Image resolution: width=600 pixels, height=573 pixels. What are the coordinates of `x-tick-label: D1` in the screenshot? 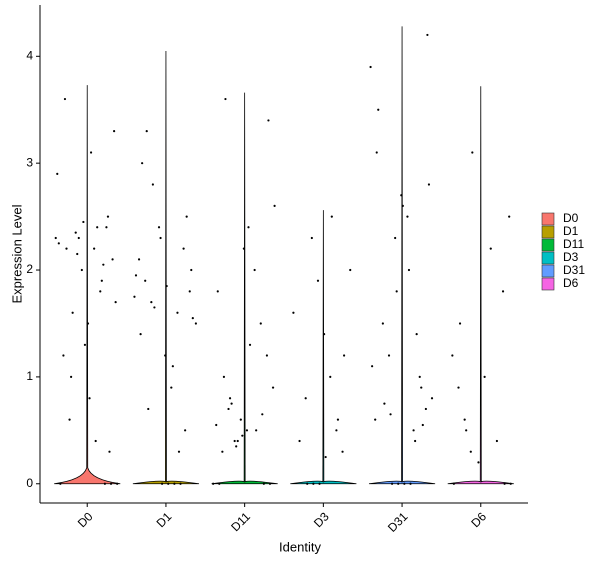 It's located at (164, 519).